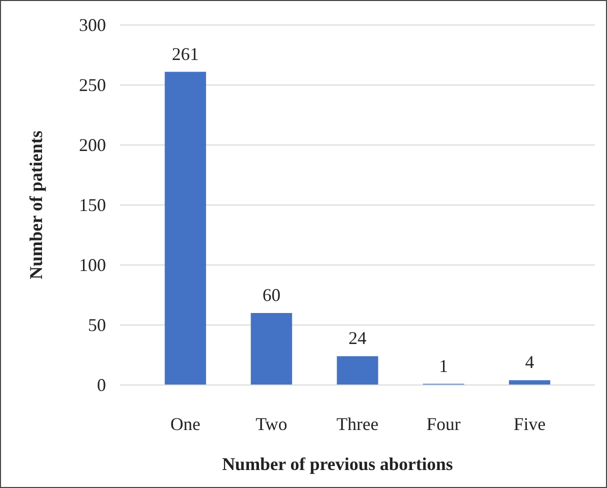 This screenshot has height=488, width=607. I want to click on data-label: 60, so click(271, 295).